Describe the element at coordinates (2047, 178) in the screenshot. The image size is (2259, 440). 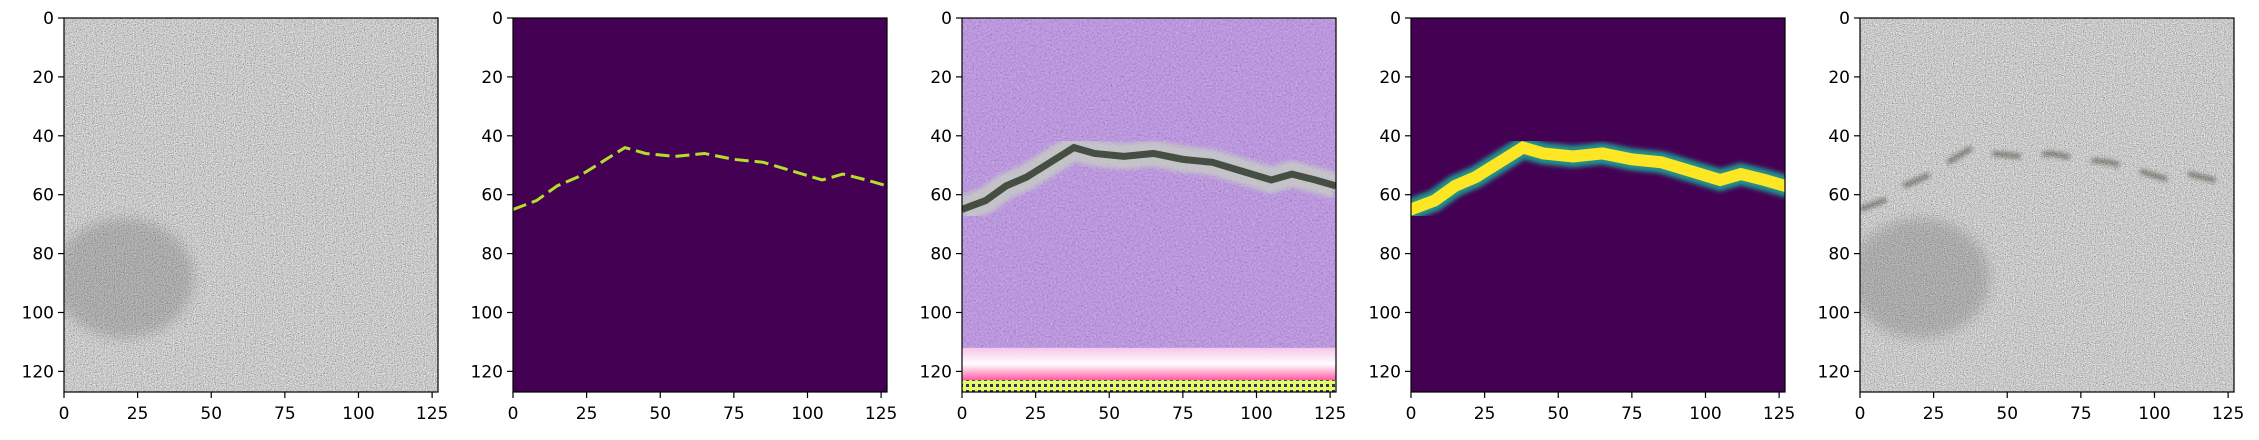
I see `faint-crack` at that location.